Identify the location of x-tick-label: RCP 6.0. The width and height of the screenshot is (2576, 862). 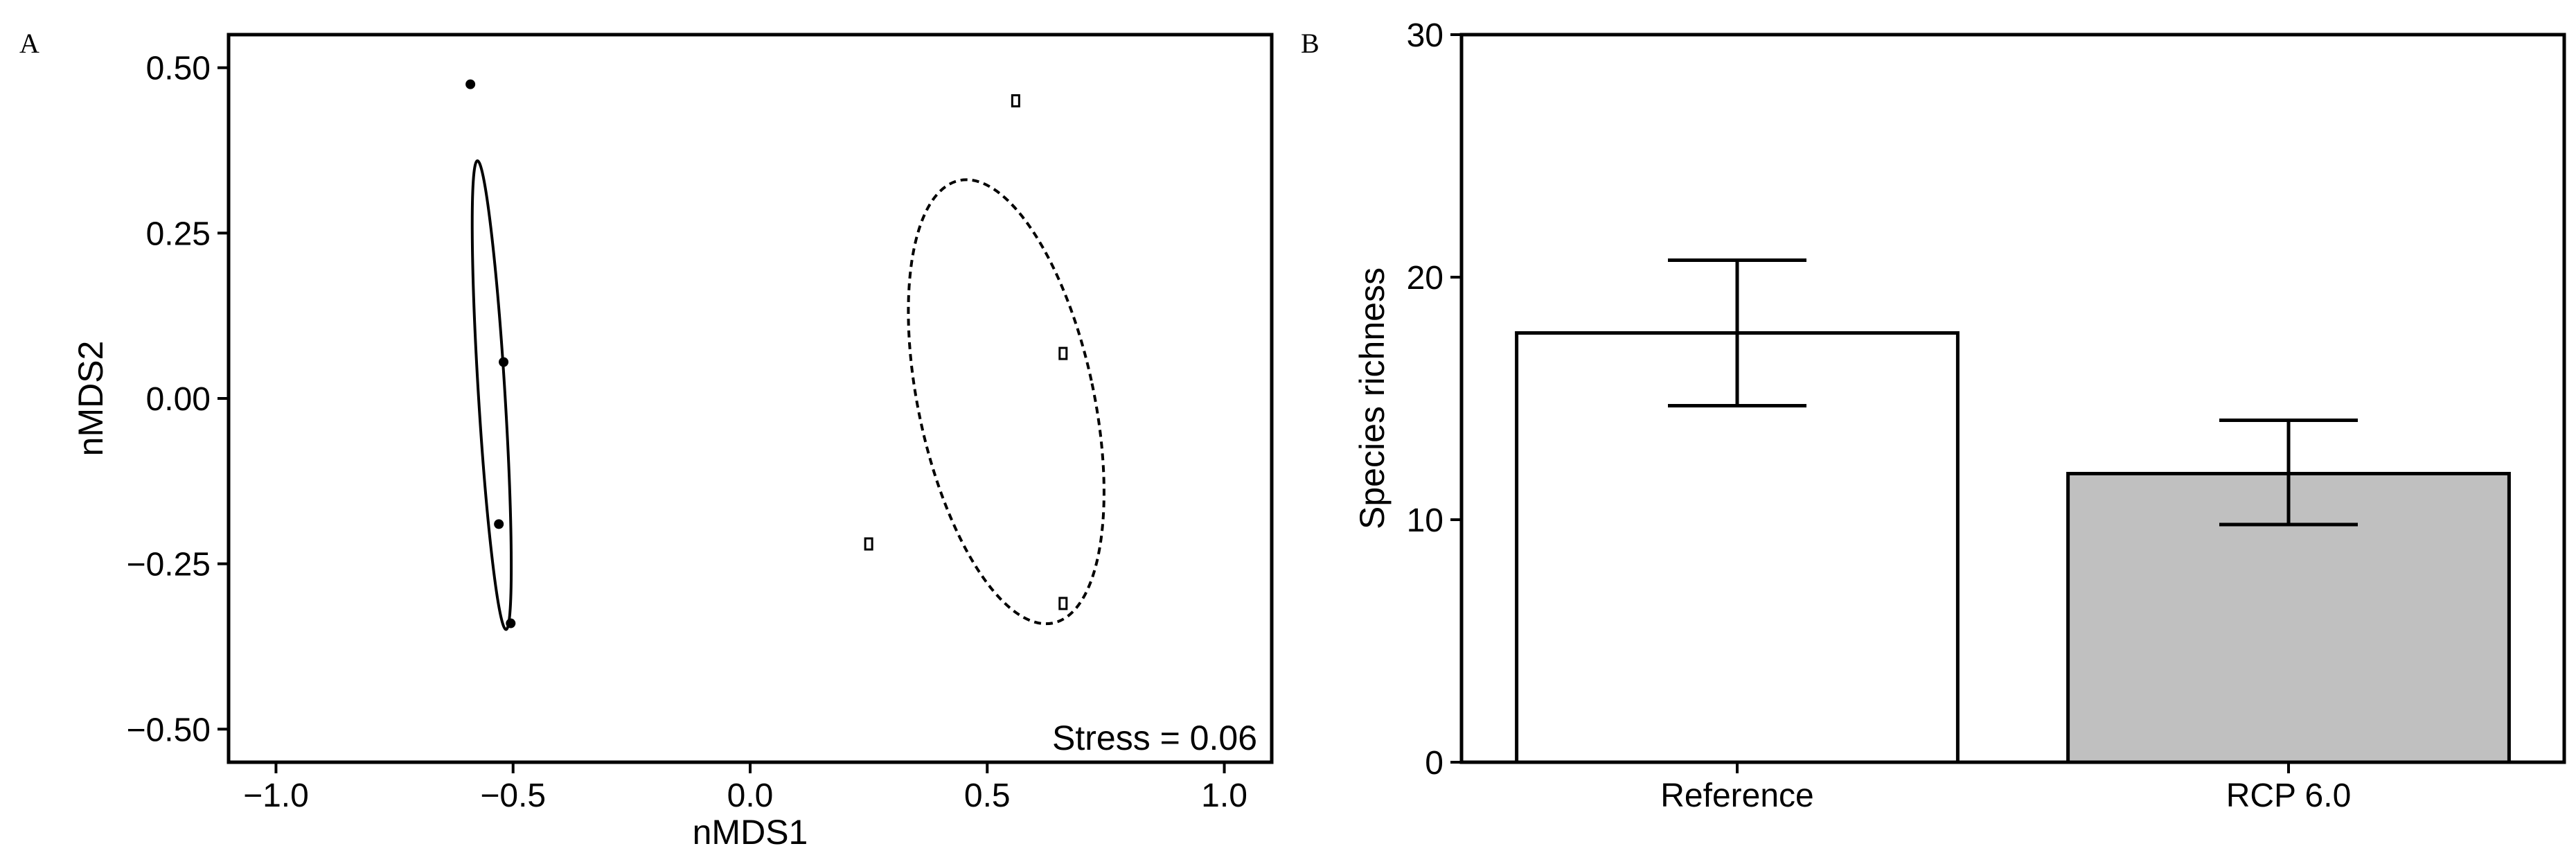
(2289, 795).